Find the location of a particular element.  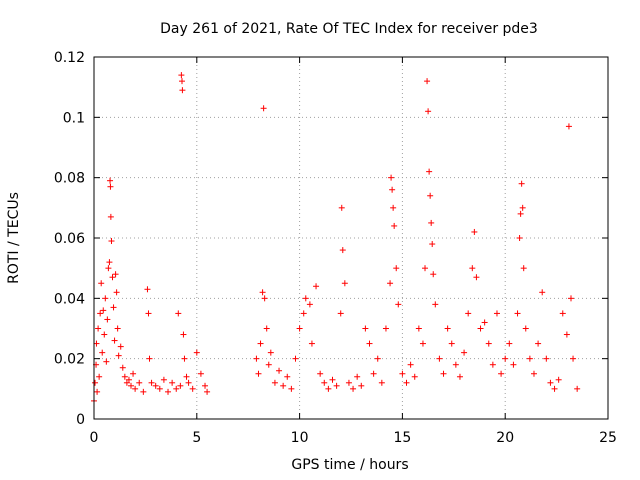

y-tick-label: 0 is located at coordinates (80, 420).